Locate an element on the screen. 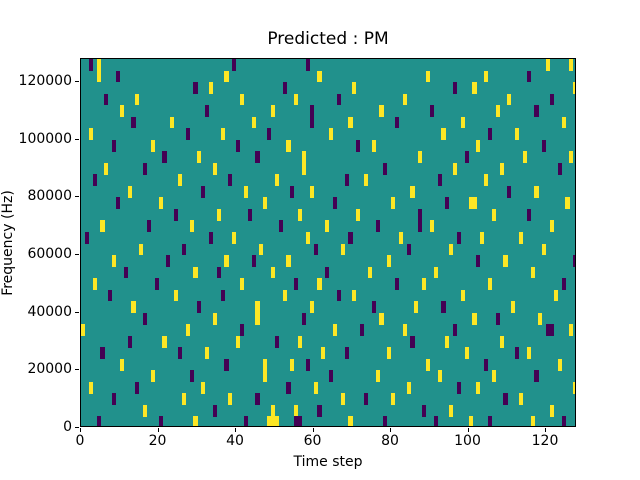  y-tick-label: 0 is located at coordinates (67, 427).